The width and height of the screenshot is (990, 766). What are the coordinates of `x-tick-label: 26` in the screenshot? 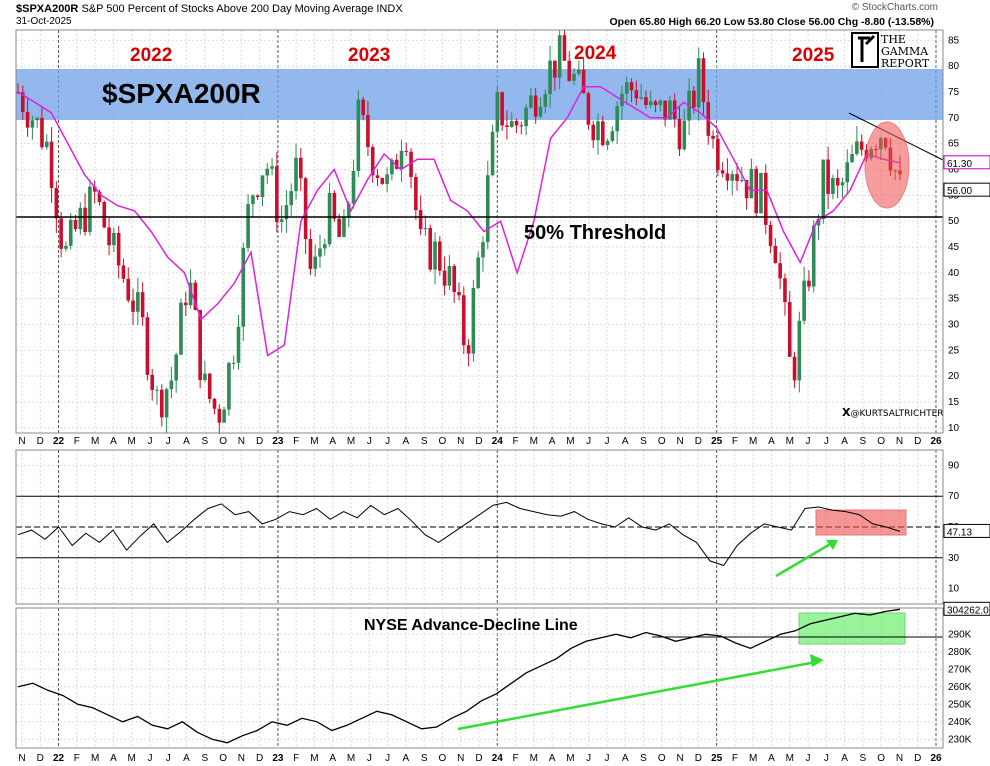 It's located at (936, 441).